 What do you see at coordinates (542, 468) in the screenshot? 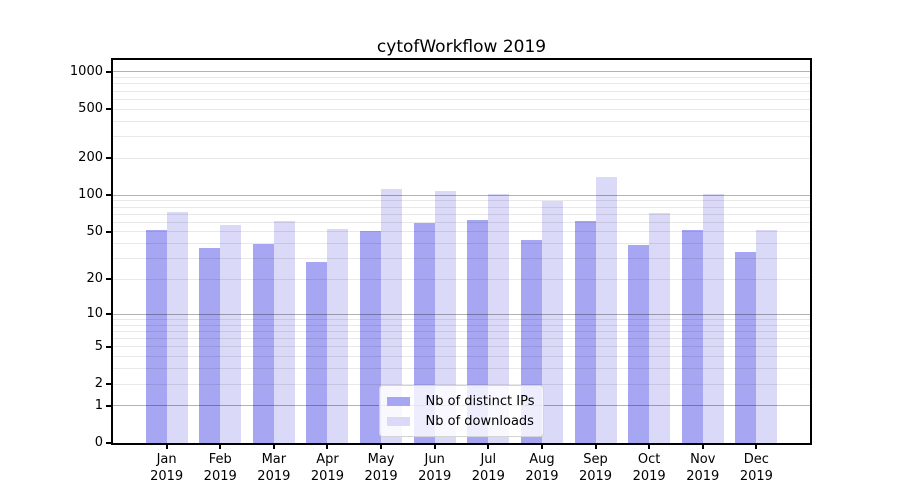
I see `x-tick-label: Aug 2019` at bounding box center [542, 468].